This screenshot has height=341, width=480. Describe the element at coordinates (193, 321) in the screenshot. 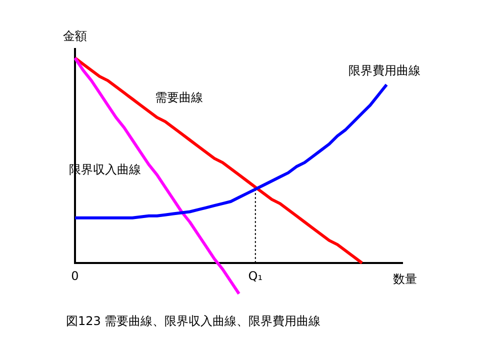

I see `caption: 図123 需要曲線、限界収入曲線、限界費用曲線` at that location.